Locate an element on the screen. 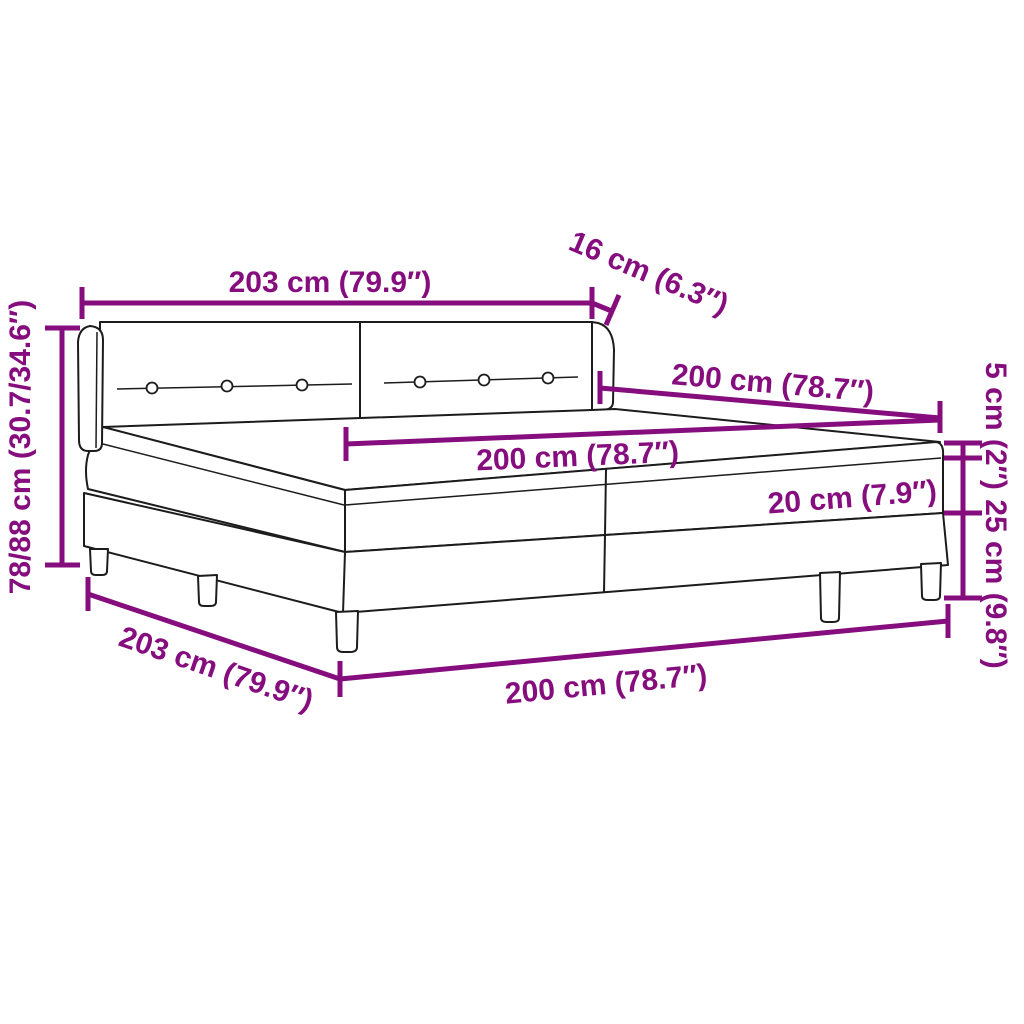 The width and height of the screenshot is (1024, 1024). dim-label-total-height: 78/88 cm (30.7/34.6″) is located at coordinates (20, 447).